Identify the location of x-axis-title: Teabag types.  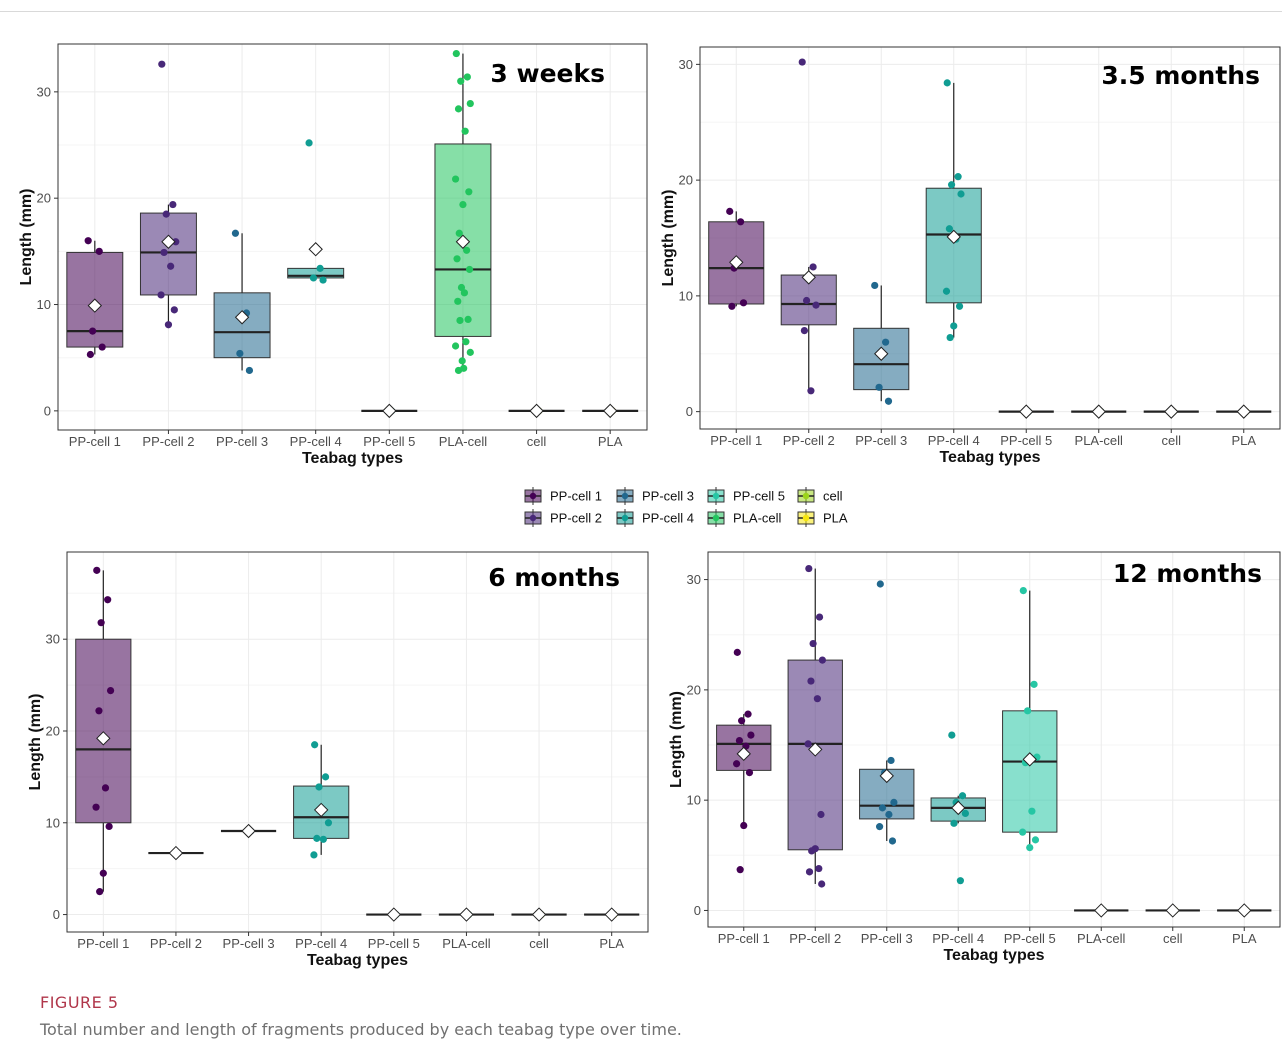
(993, 955).